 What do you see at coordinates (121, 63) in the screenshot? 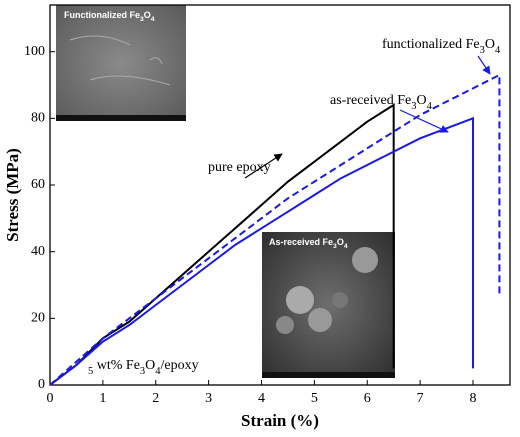
I see `inset-functionalized` at bounding box center [121, 63].